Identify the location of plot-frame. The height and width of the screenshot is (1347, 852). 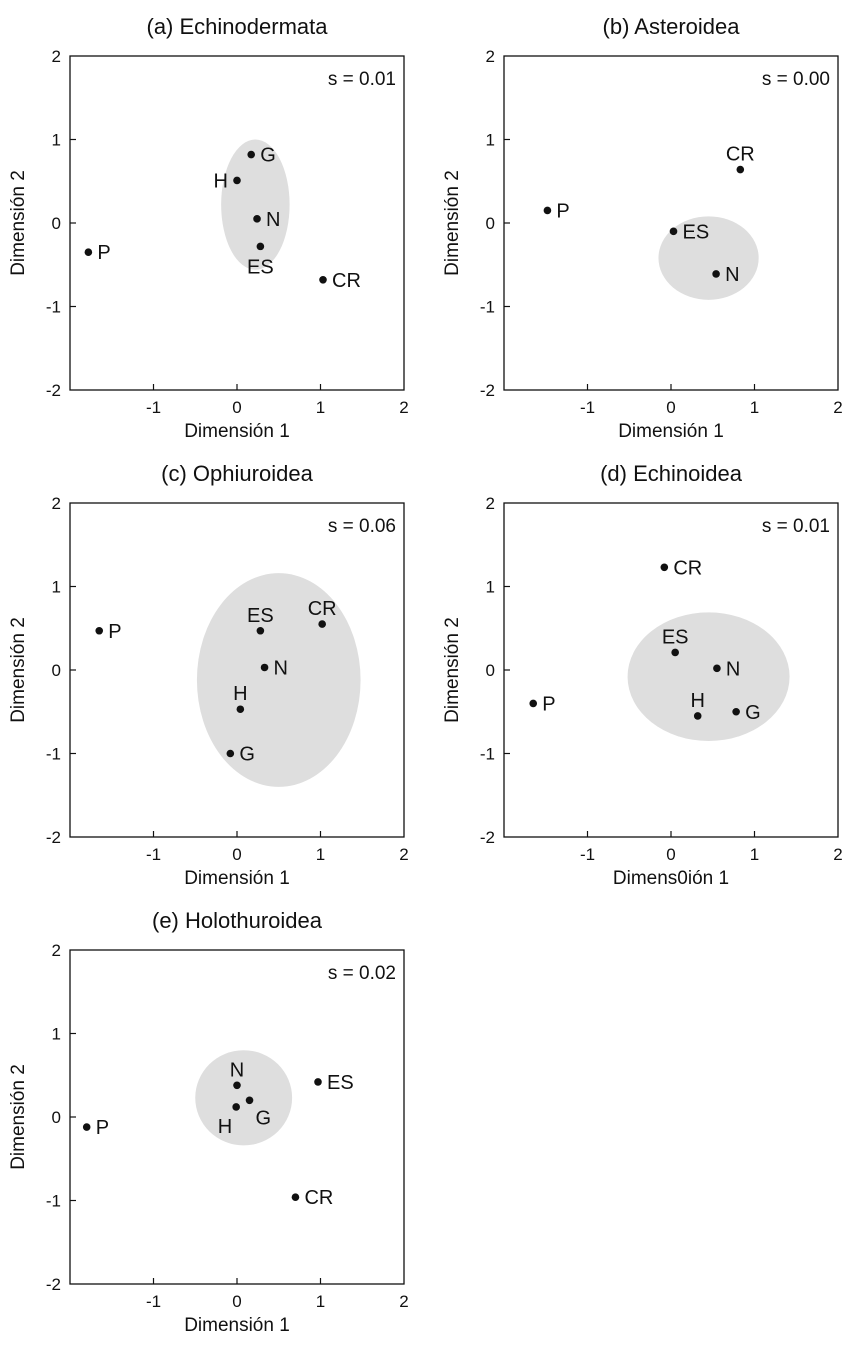
(671, 223).